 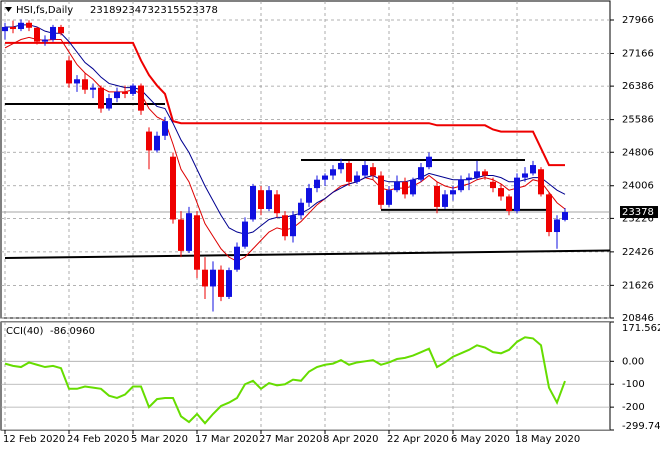 What do you see at coordinates (638, 86) in the screenshot?
I see `y-tick-label: 26386` at bounding box center [638, 86].